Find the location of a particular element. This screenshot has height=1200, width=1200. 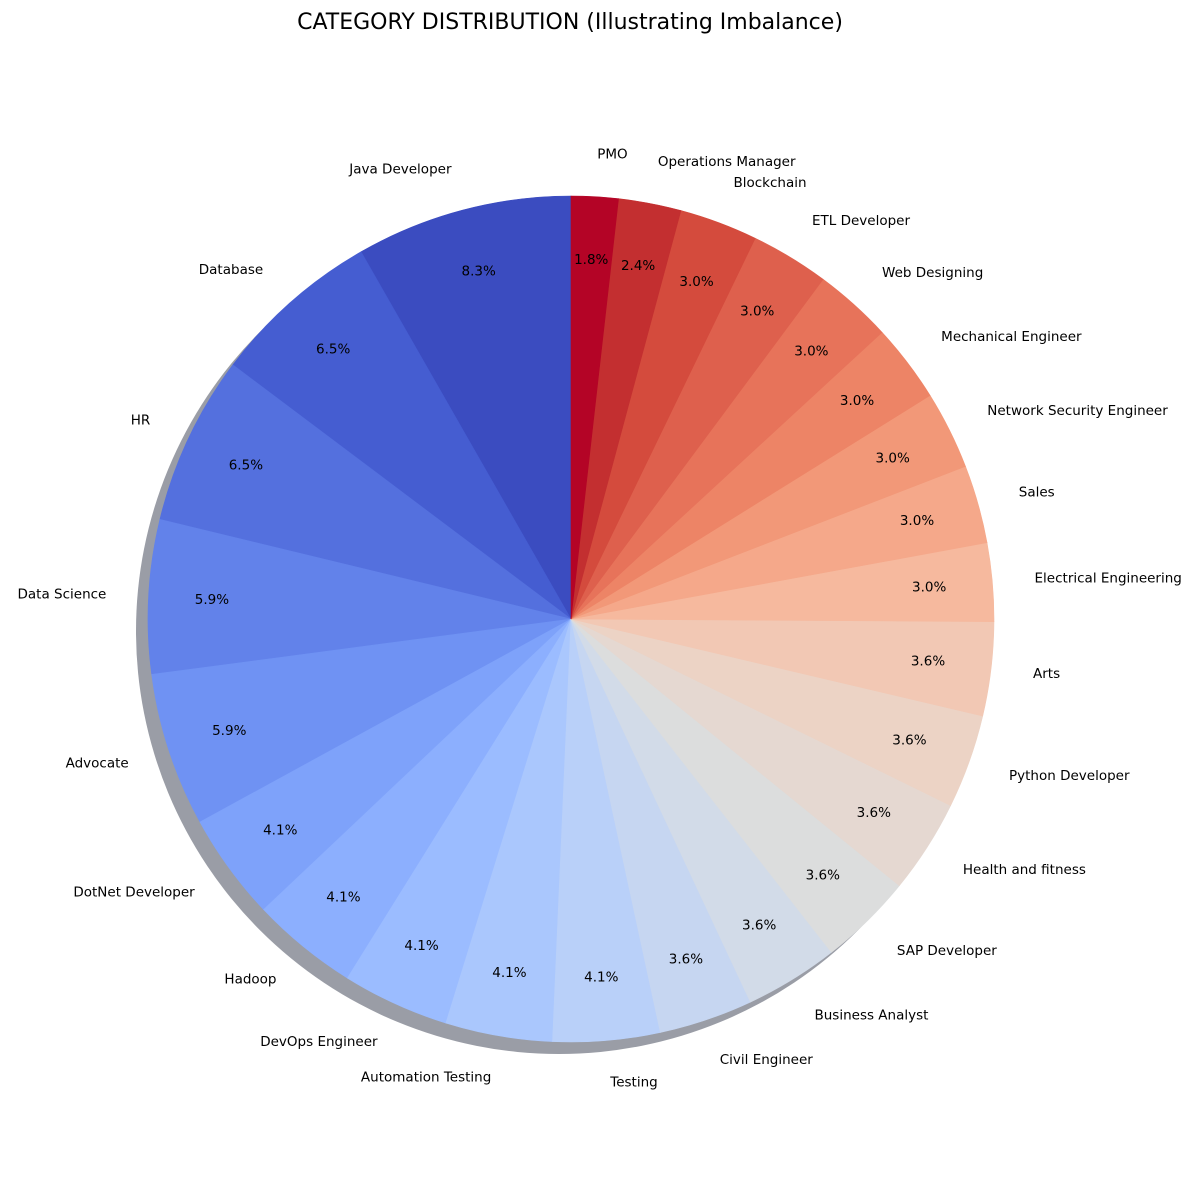

slice-label: Network Security Engineer is located at coordinates (1077, 411).